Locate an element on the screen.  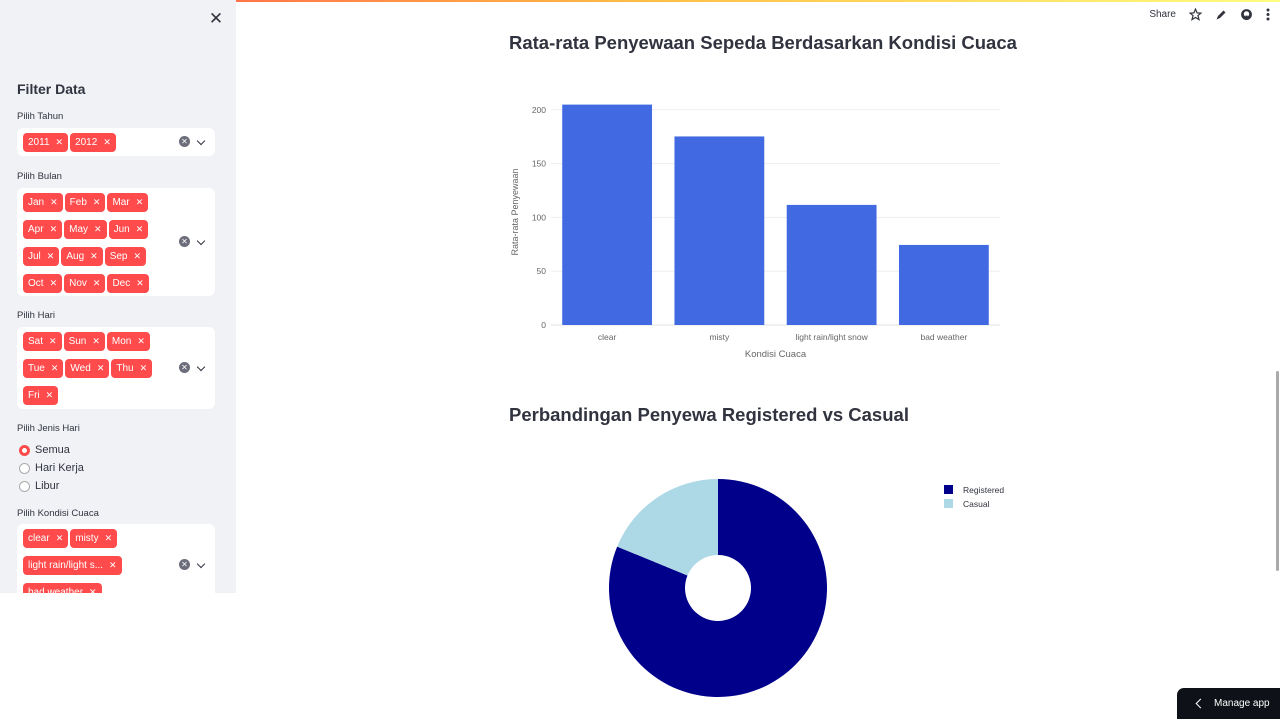
day-type-label: Pilih Jenis Hari is located at coordinates (48, 428).